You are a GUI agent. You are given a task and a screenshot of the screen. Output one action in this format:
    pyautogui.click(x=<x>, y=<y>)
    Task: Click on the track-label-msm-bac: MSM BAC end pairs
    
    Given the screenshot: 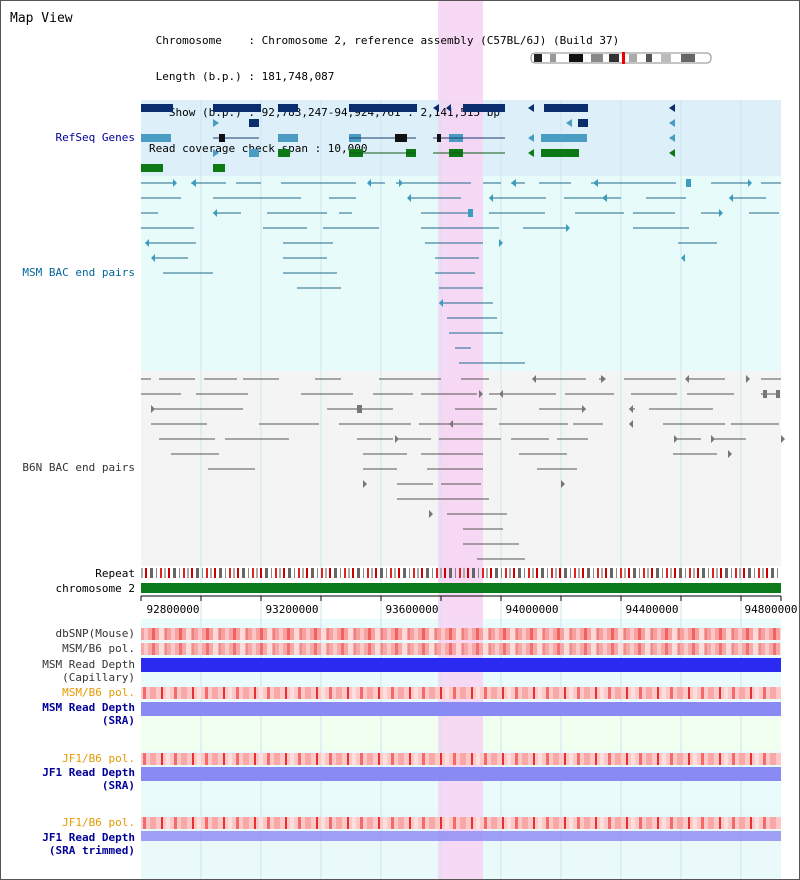 What is the action you would take?
    pyautogui.click(x=78, y=272)
    